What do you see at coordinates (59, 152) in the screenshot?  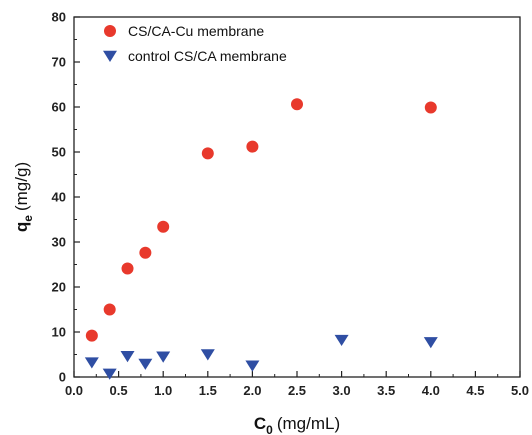 I see `y-tick-label: 50` at bounding box center [59, 152].